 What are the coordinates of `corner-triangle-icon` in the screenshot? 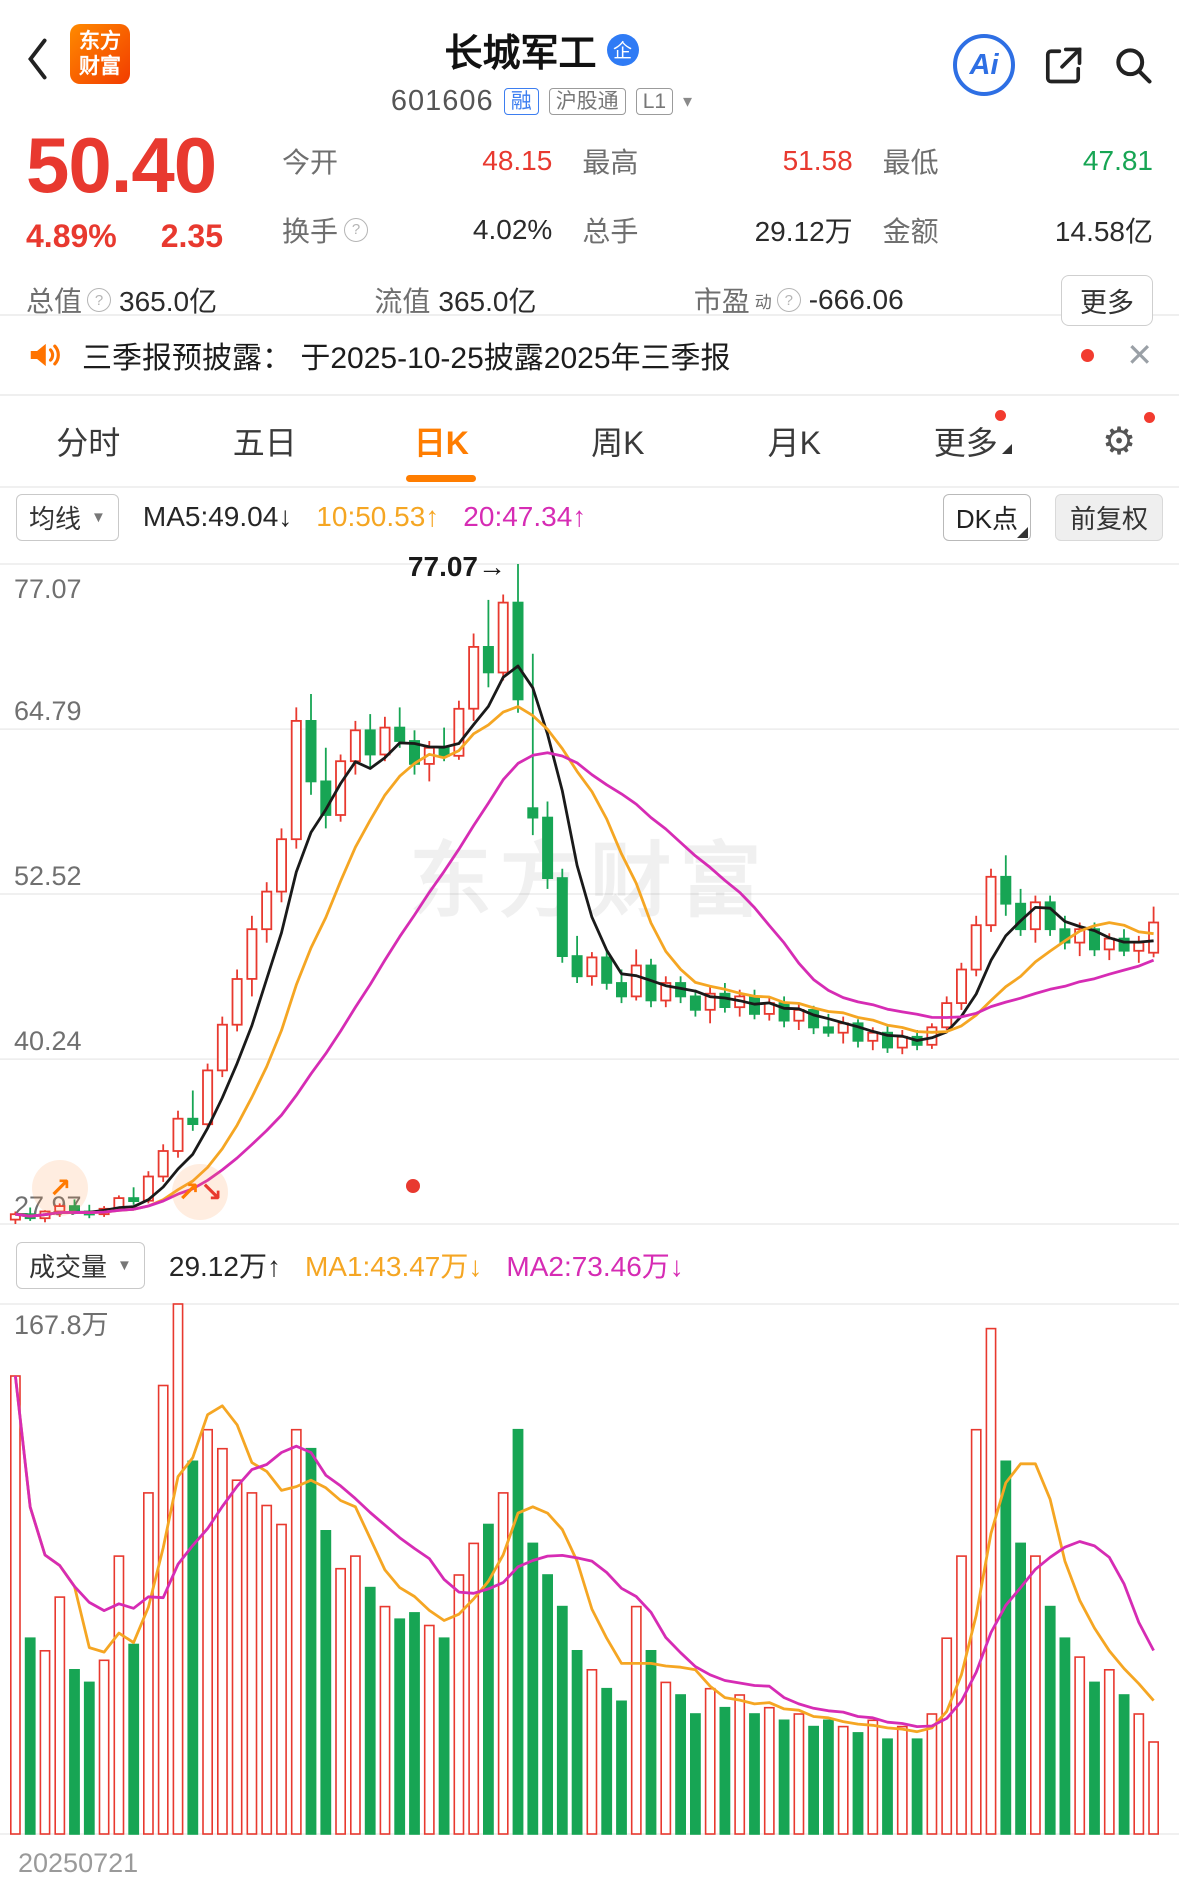 It's located at (1006, 449).